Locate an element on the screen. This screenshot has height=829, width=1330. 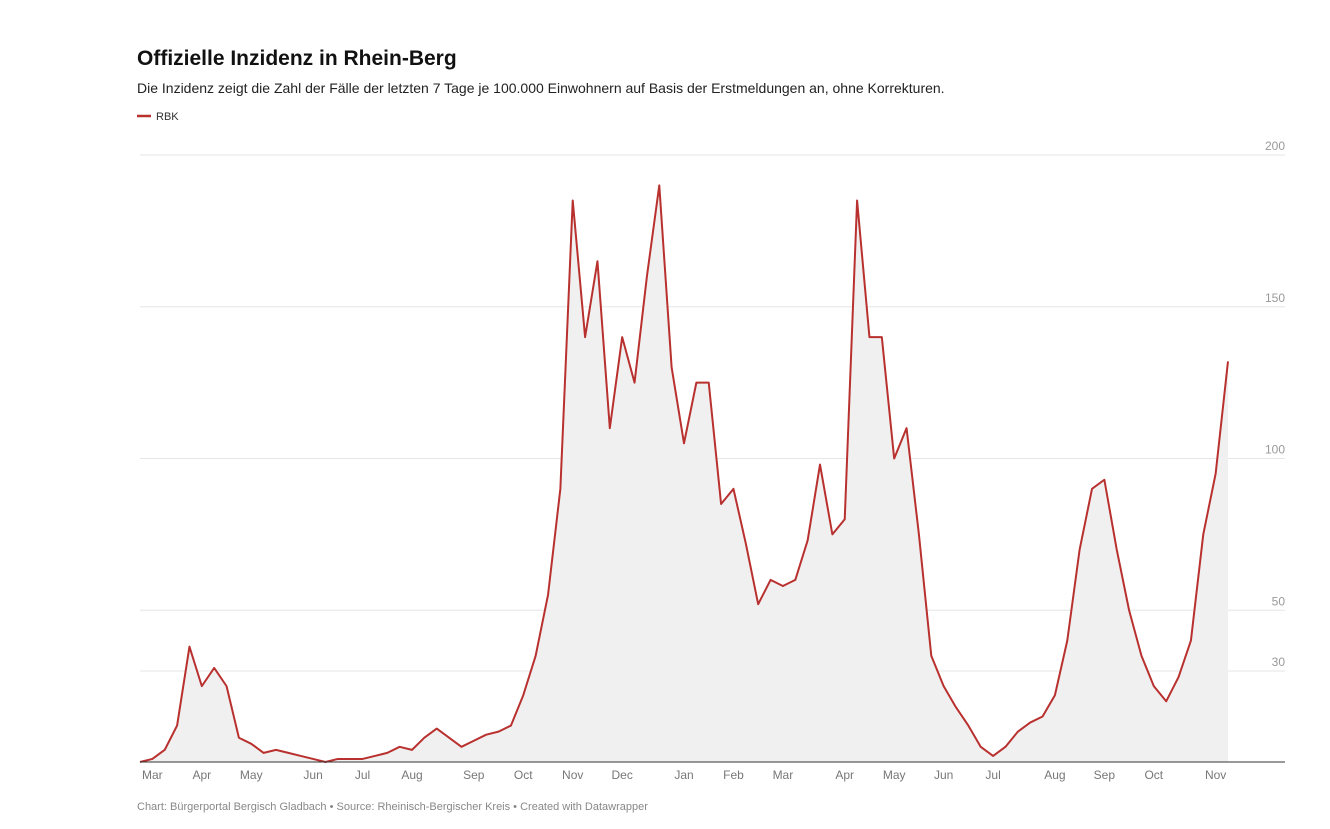
x-tick-label: Feb is located at coordinates (733, 775).